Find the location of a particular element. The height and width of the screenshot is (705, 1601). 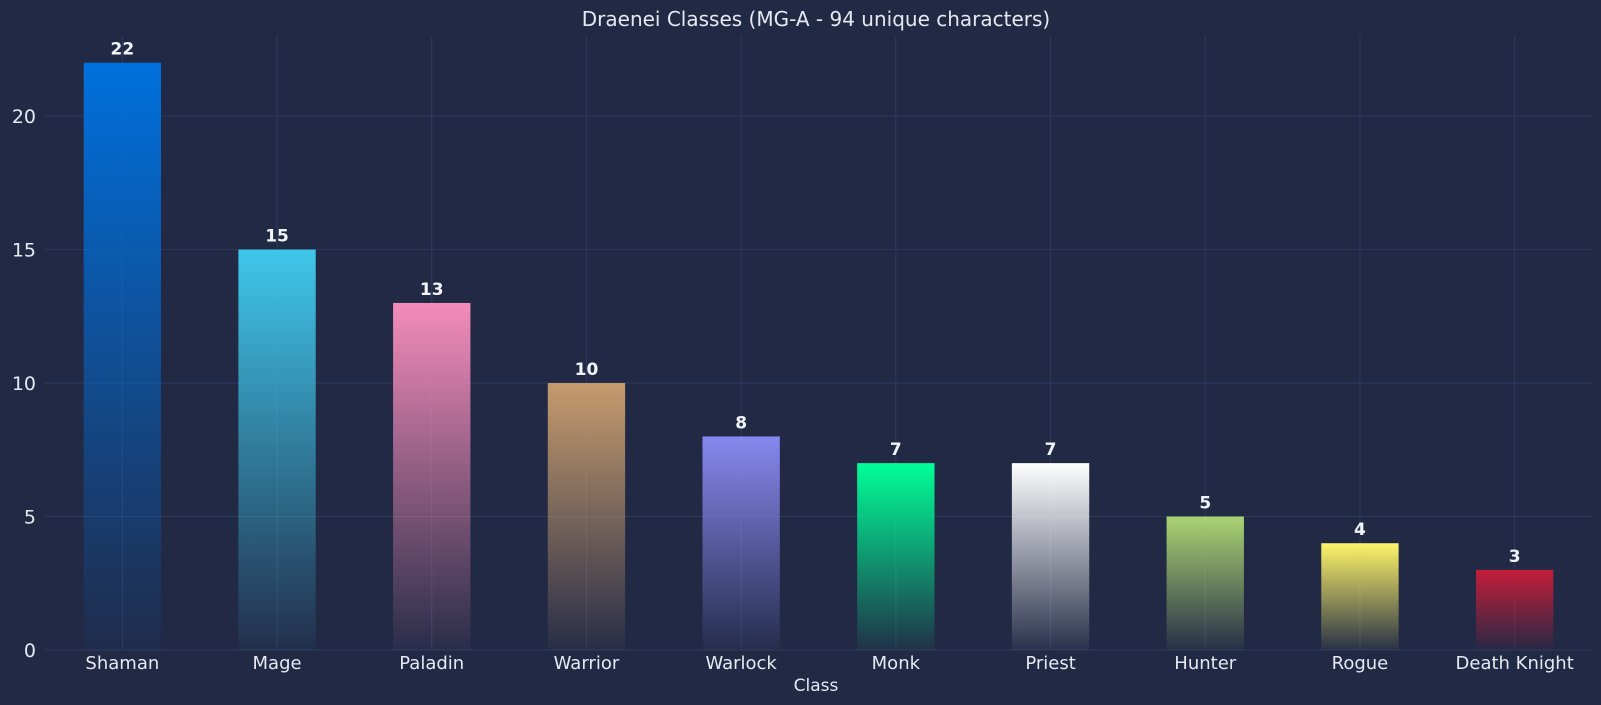

bar-monk is located at coordinates (896, 556).